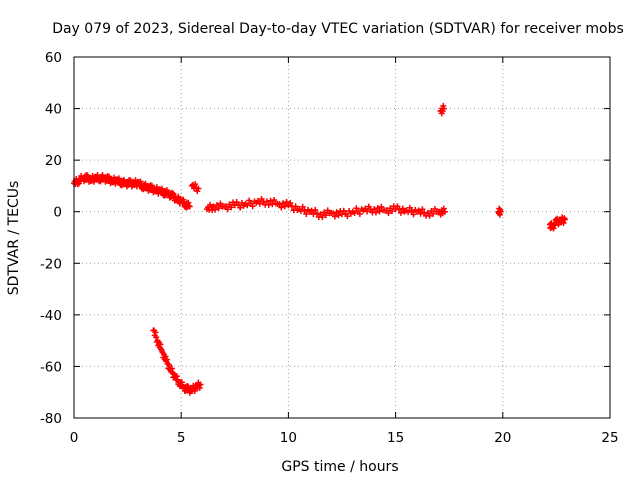  I want to click on y-tick-label: 20, so click(53, 161).